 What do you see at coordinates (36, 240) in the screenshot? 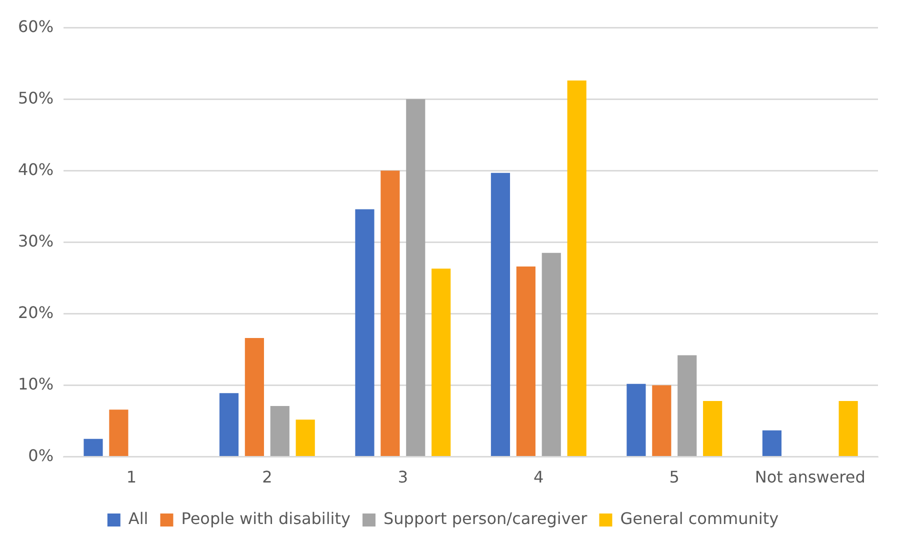
I see `y-tick-label: 30%` at bounding box center [36, 240].